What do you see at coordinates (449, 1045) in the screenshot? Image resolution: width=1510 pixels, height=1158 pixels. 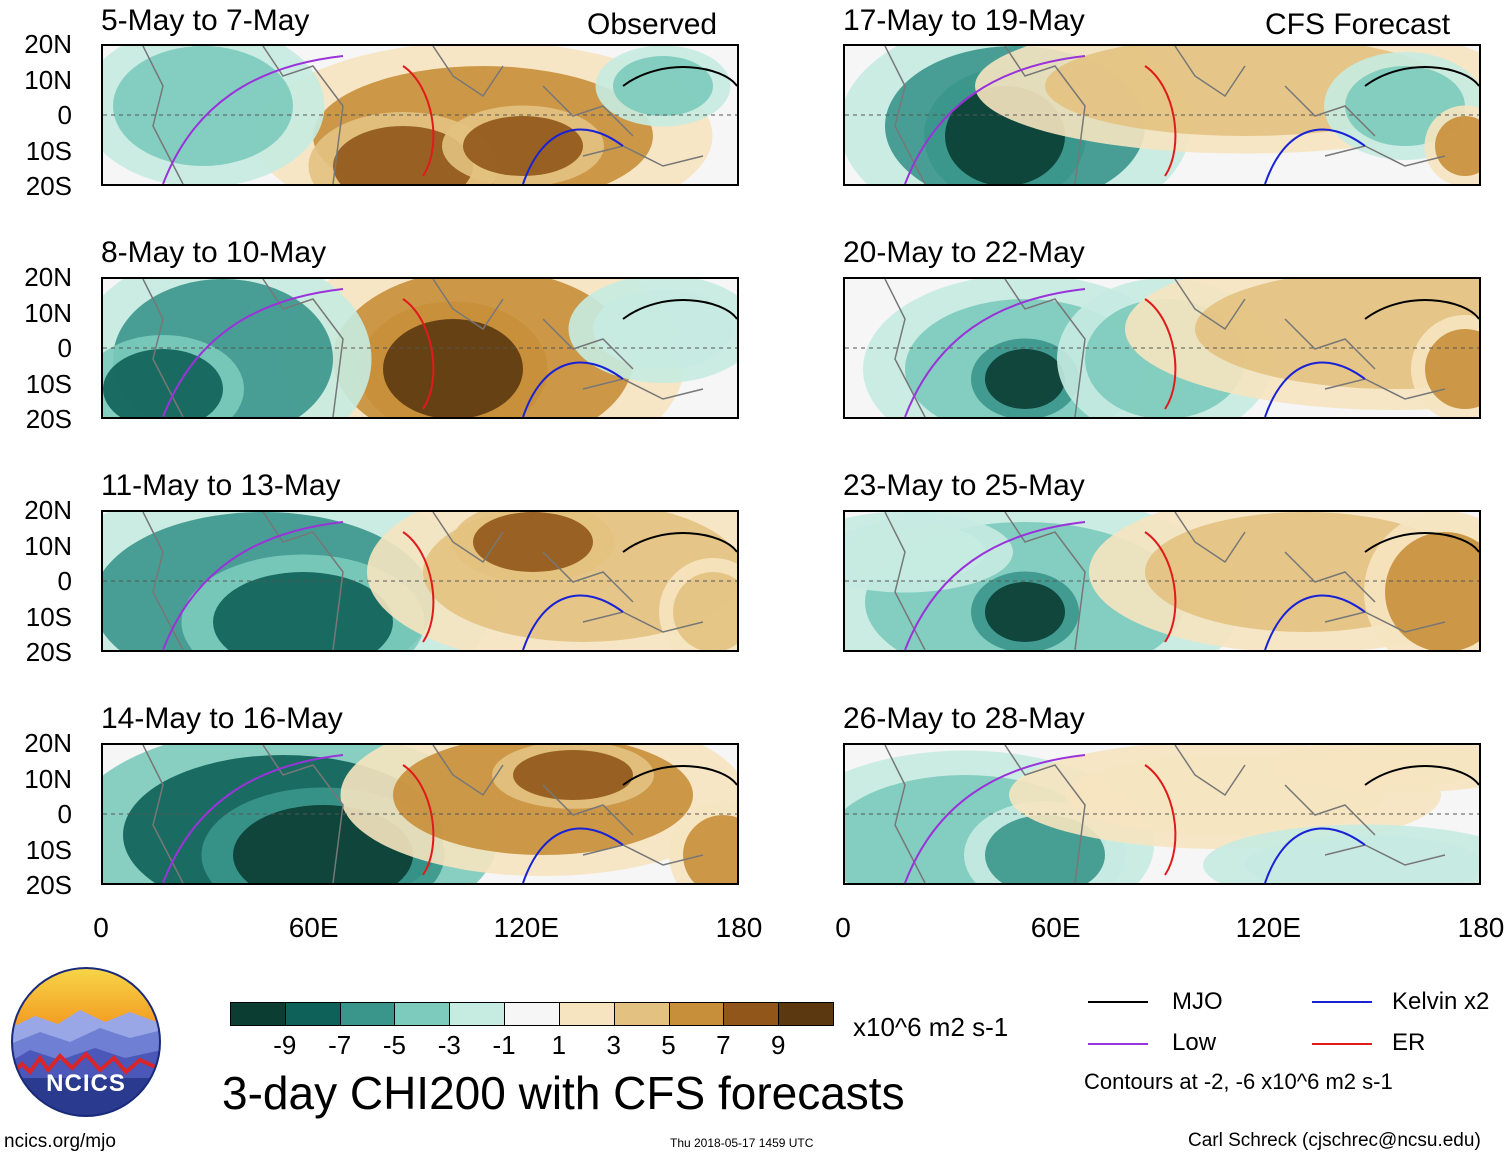 I see `colorbar-tick-label: -3` at bounding box center [449, 1045].